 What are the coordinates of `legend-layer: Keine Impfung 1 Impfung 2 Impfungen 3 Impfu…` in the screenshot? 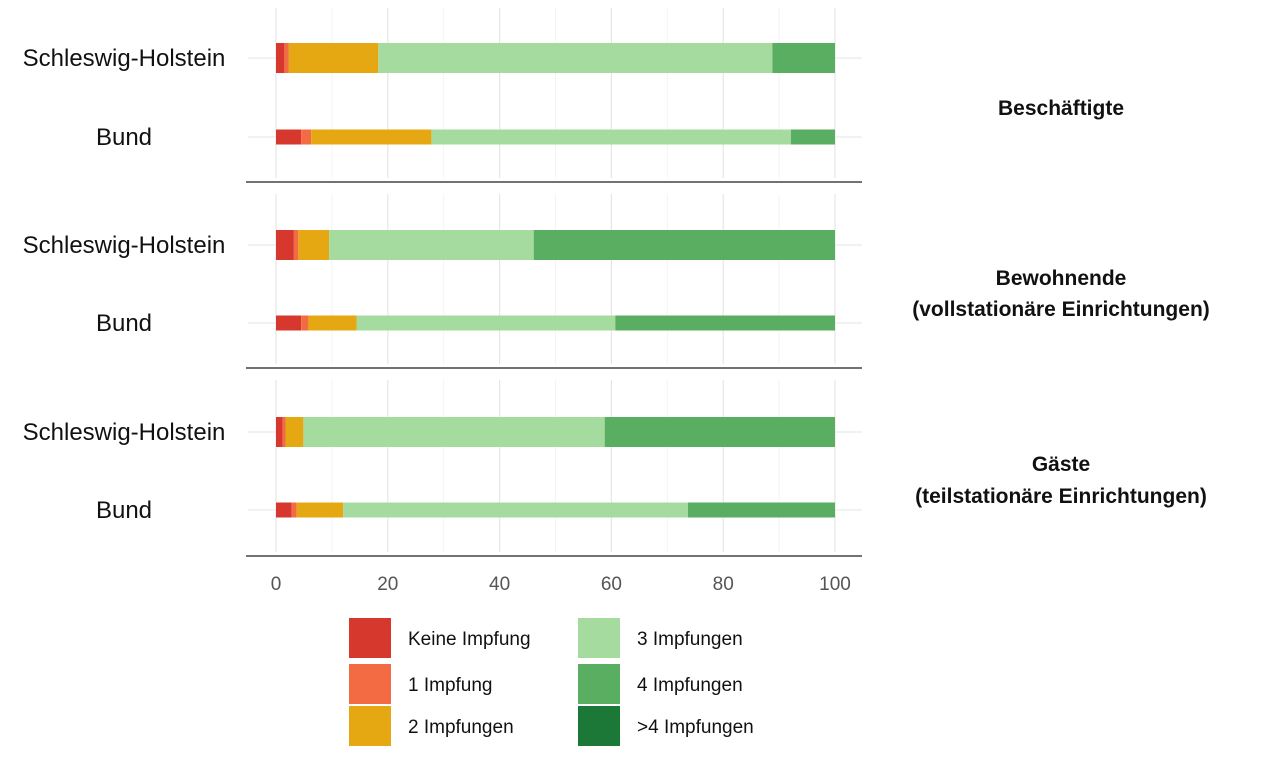 It's located at (551, 682).